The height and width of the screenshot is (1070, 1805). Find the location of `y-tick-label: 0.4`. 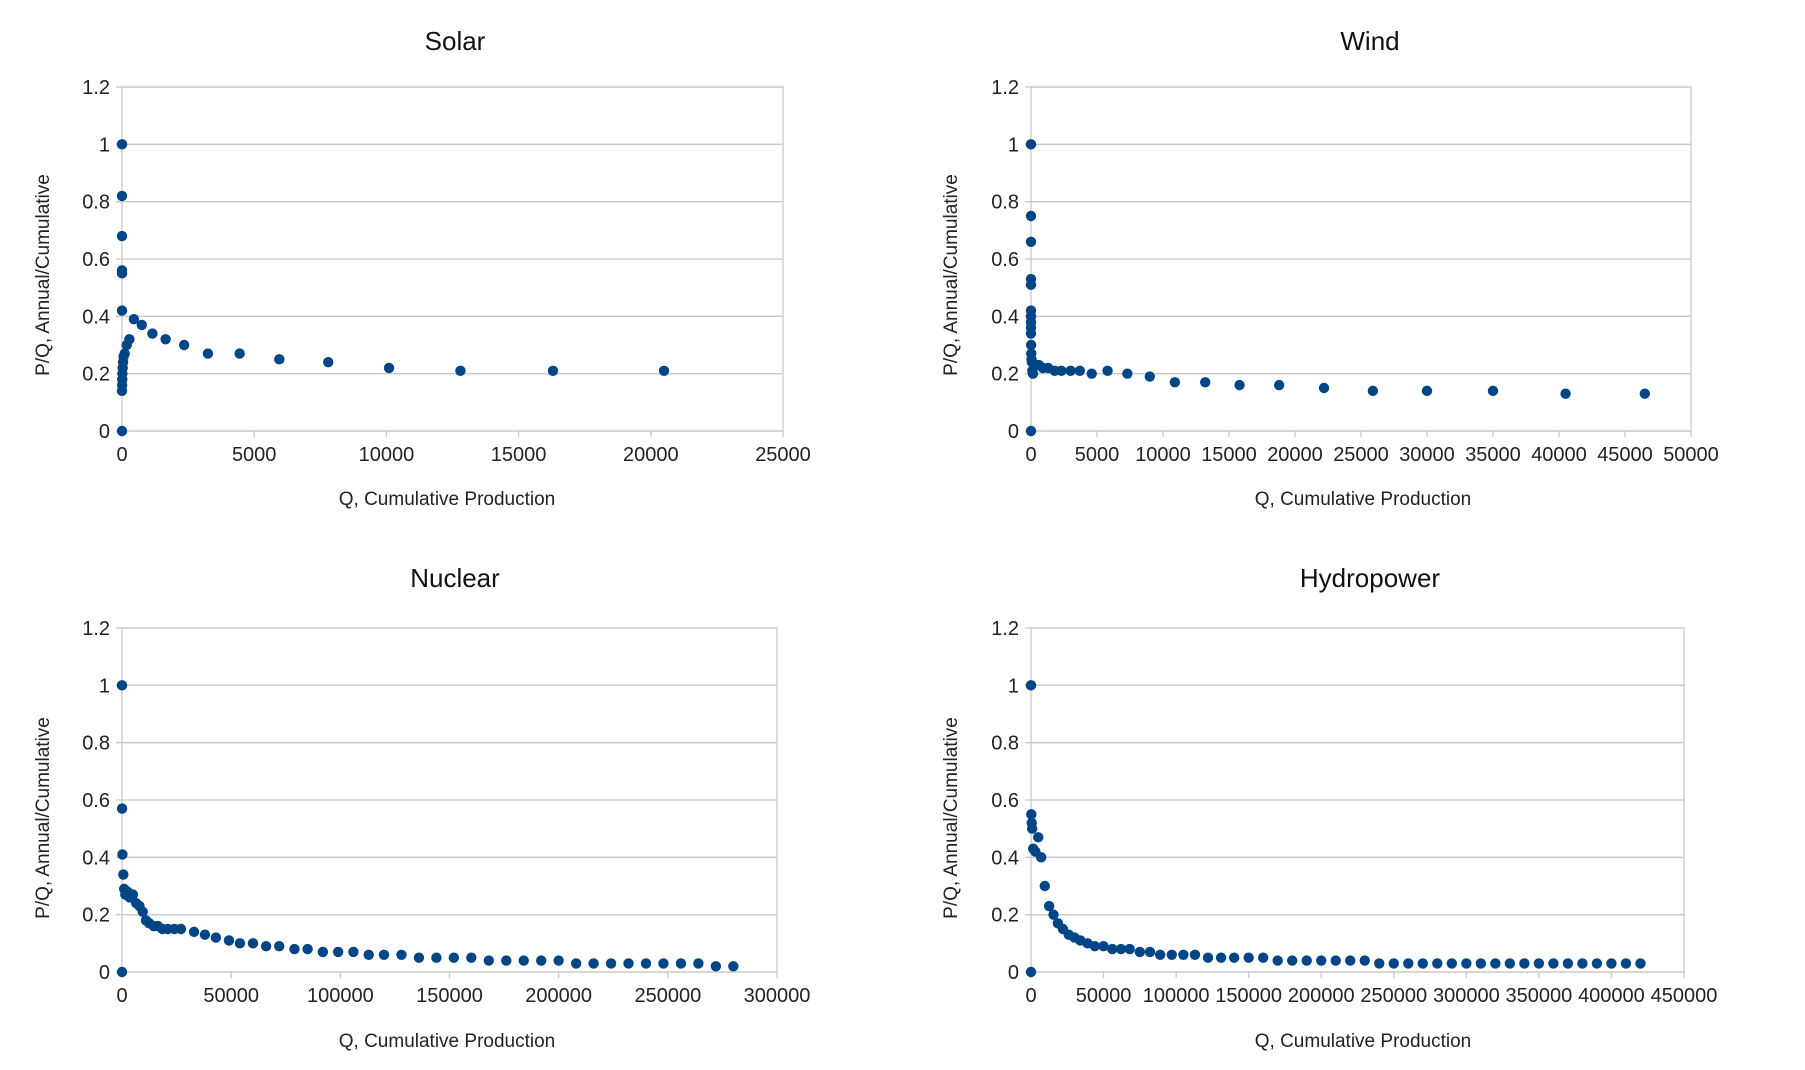

y-tick-label: 0.4 is located at coordinates (96, 858).